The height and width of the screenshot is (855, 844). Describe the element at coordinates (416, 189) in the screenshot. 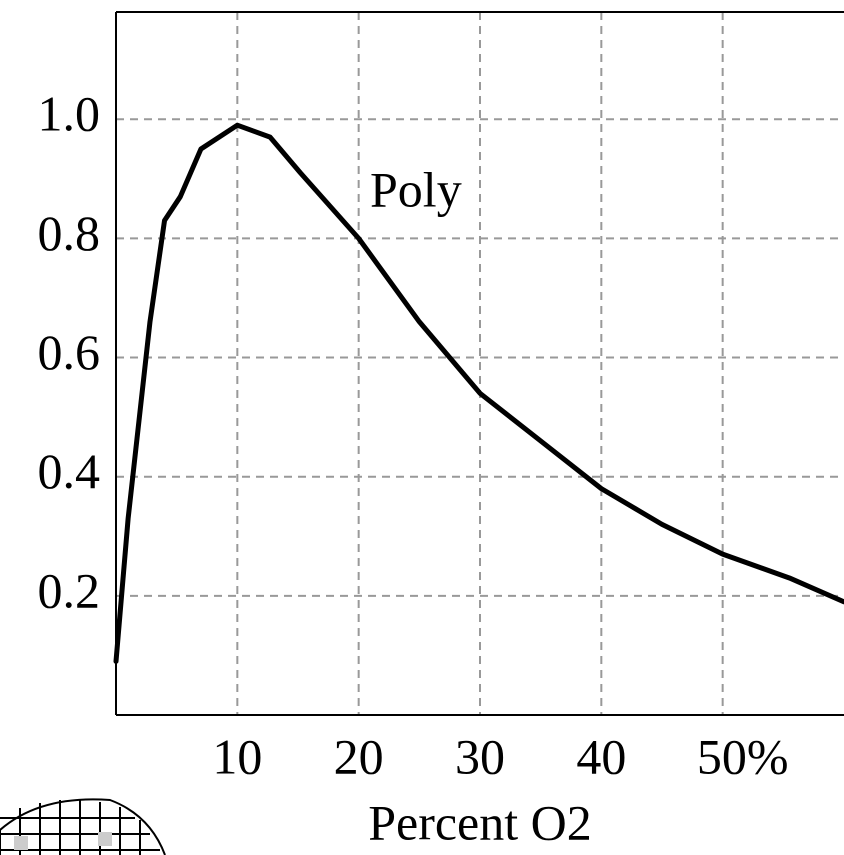

I see `annotation: Poly` at that location.